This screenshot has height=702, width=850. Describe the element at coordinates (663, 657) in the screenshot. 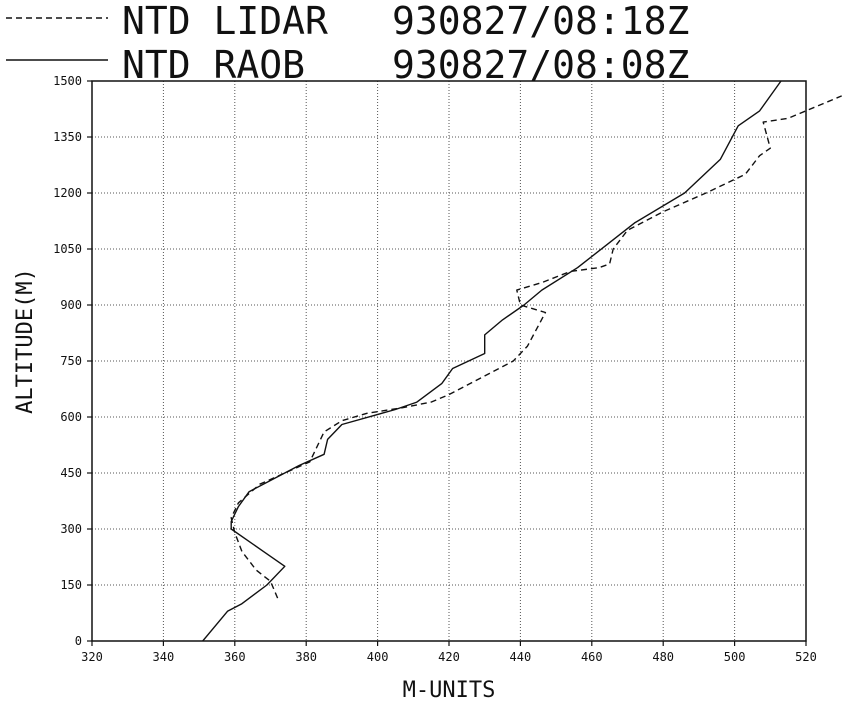

I see `x-tick-label: 480` at that location.